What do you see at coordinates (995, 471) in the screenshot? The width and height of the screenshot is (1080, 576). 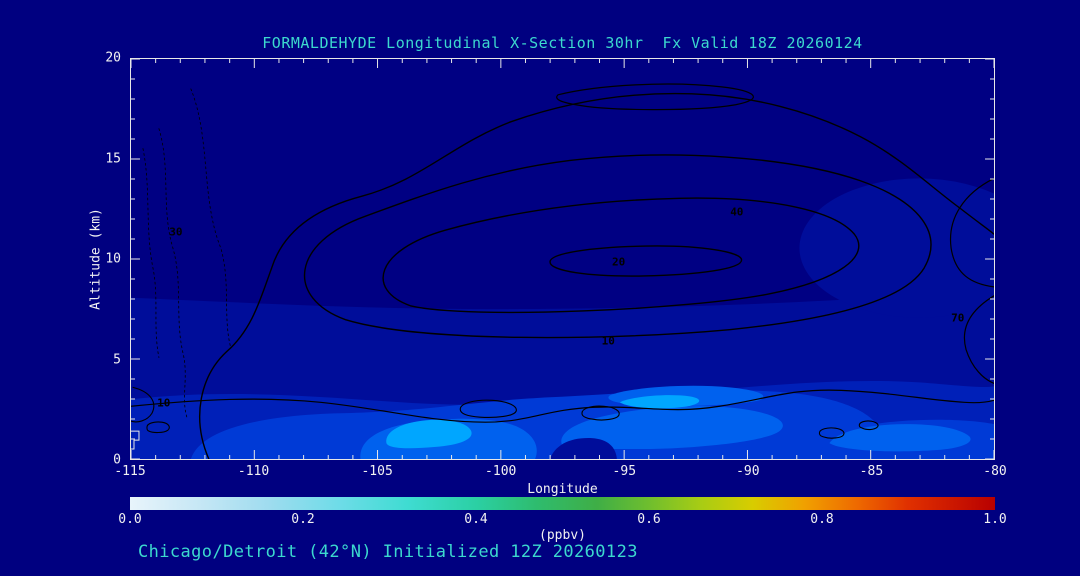 I see `x-tick-label: -80` at bounding box center [995, 471].